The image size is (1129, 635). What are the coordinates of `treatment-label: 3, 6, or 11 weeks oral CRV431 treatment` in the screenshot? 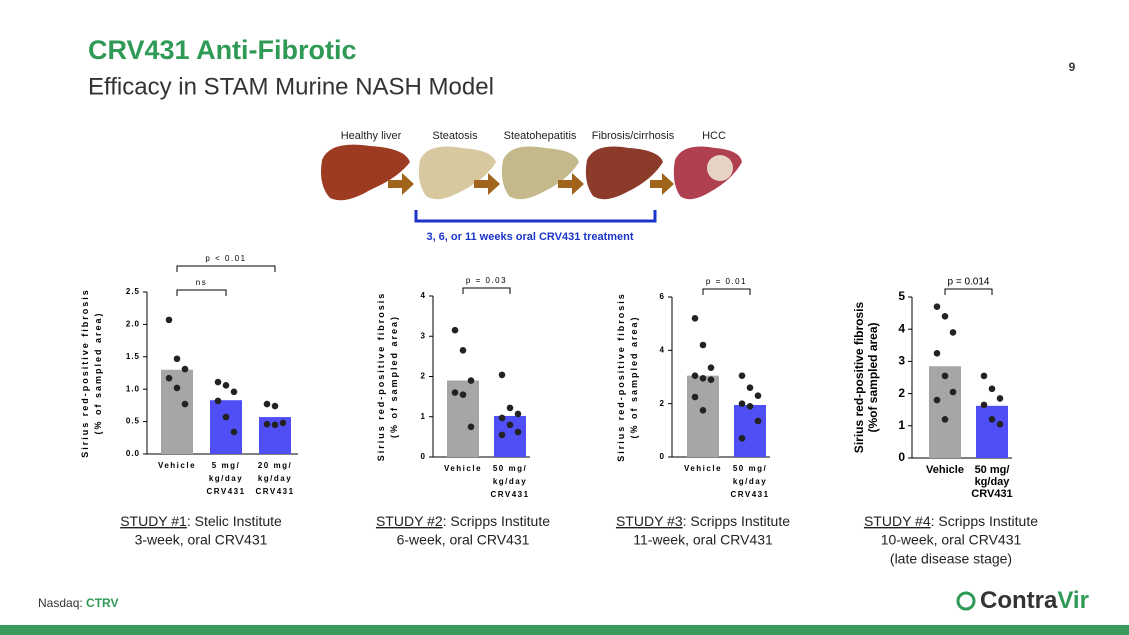 It's located at (529, 237).